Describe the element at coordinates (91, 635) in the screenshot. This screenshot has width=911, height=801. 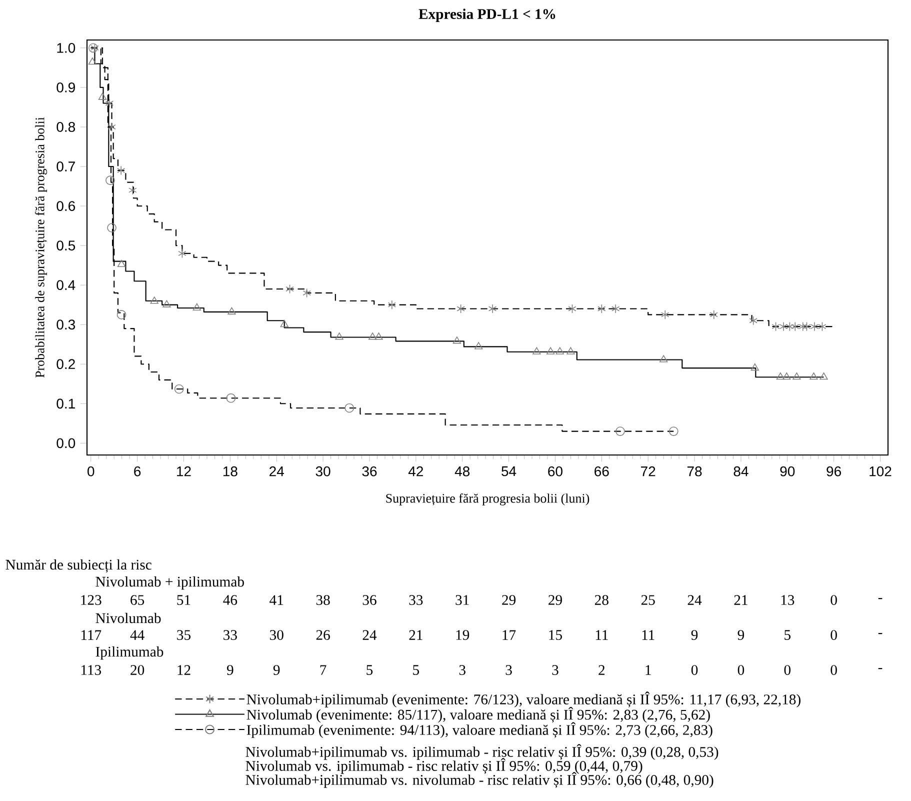
I see `text: 117` at that location.